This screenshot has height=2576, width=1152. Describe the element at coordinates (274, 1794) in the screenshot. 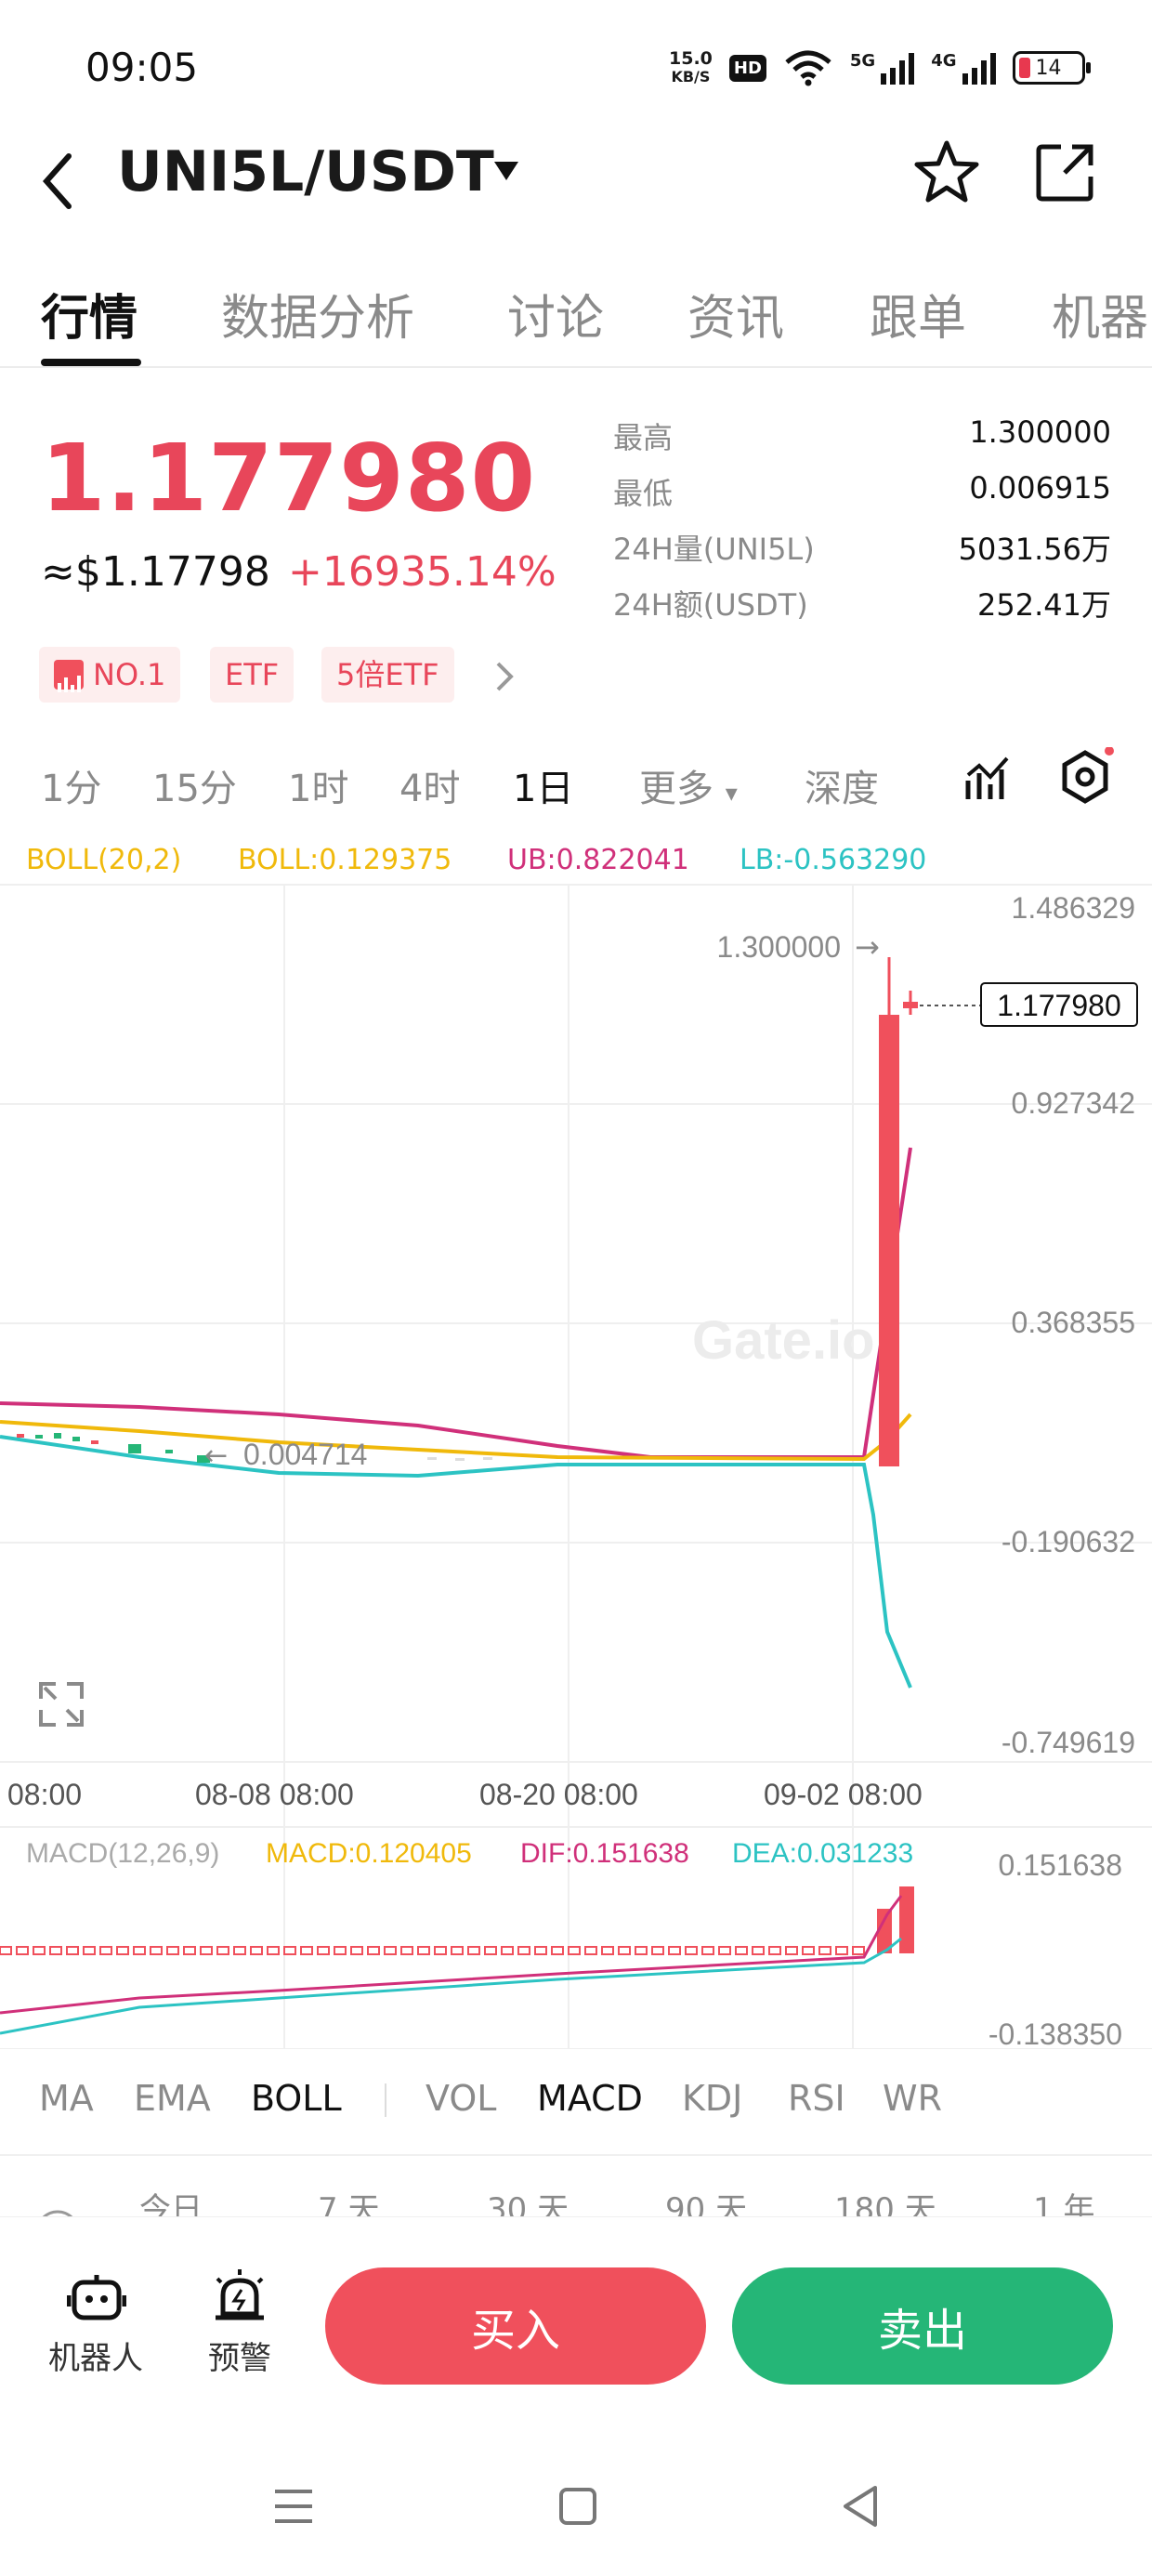

I see `x-tick: 08-08 08:00` at that location.